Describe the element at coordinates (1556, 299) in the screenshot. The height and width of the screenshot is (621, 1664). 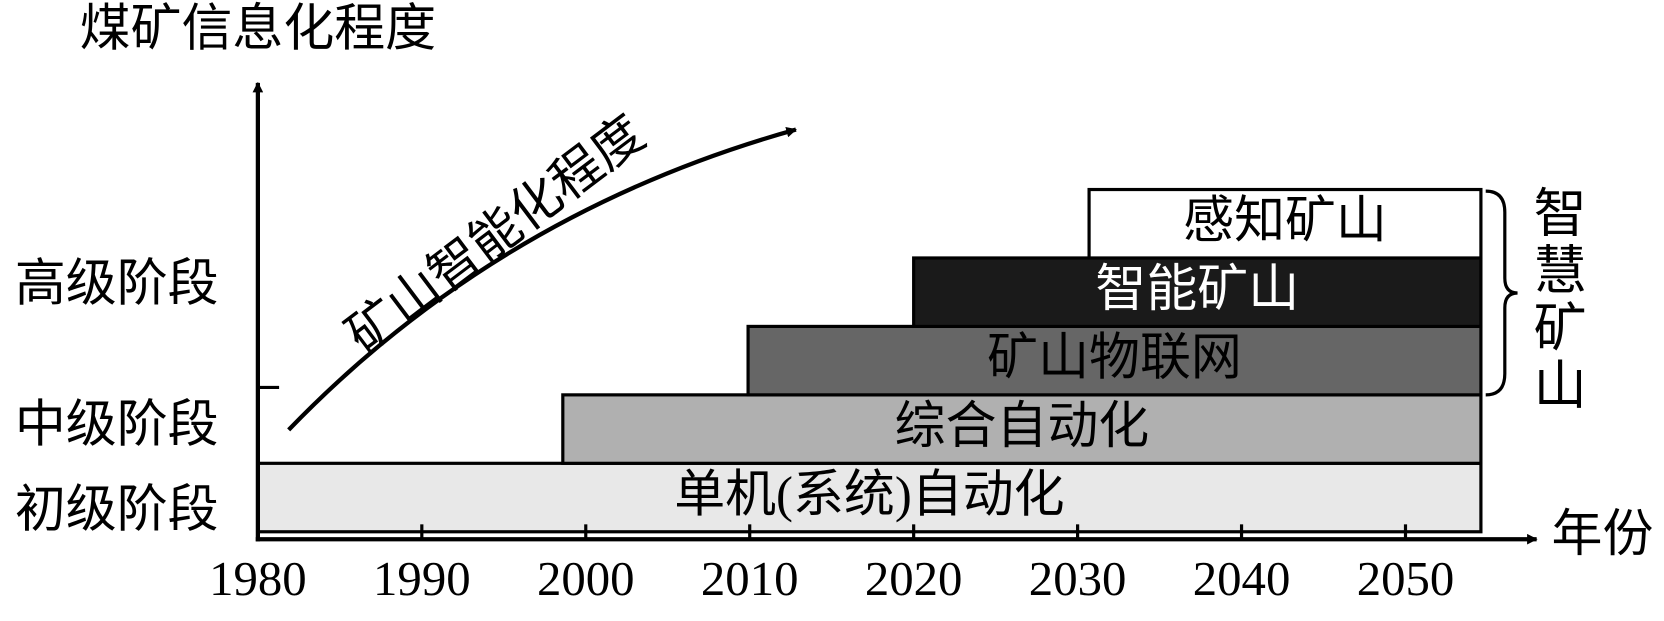
I see `bracket-label: 智慧矿山` at that location.